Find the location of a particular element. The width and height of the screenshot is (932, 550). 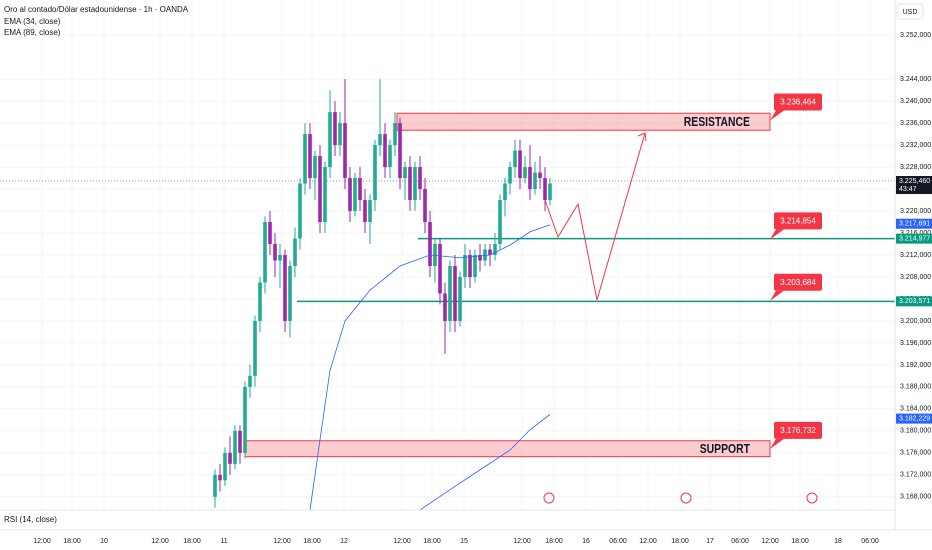

x-tick-label: 10 is located at coordinates (104, 541).